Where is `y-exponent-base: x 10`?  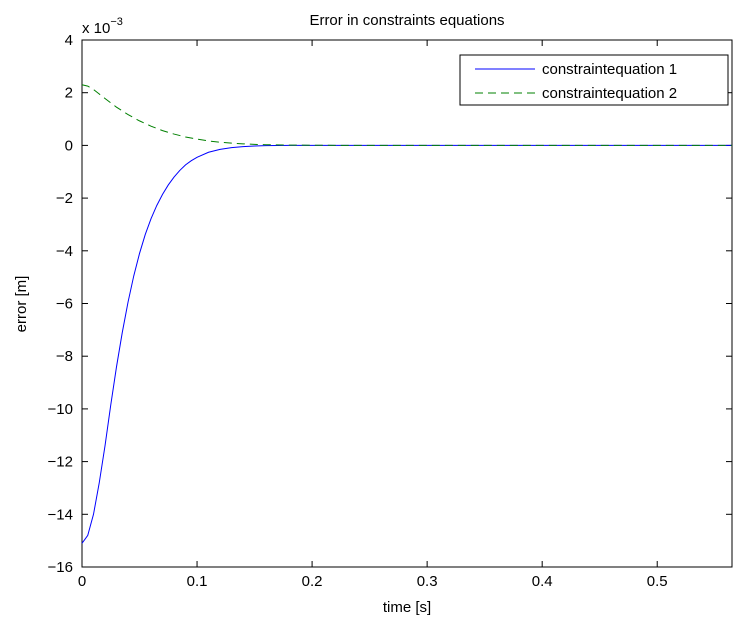 y-exponent-base: x 10 is located at coordinates (96, 28).